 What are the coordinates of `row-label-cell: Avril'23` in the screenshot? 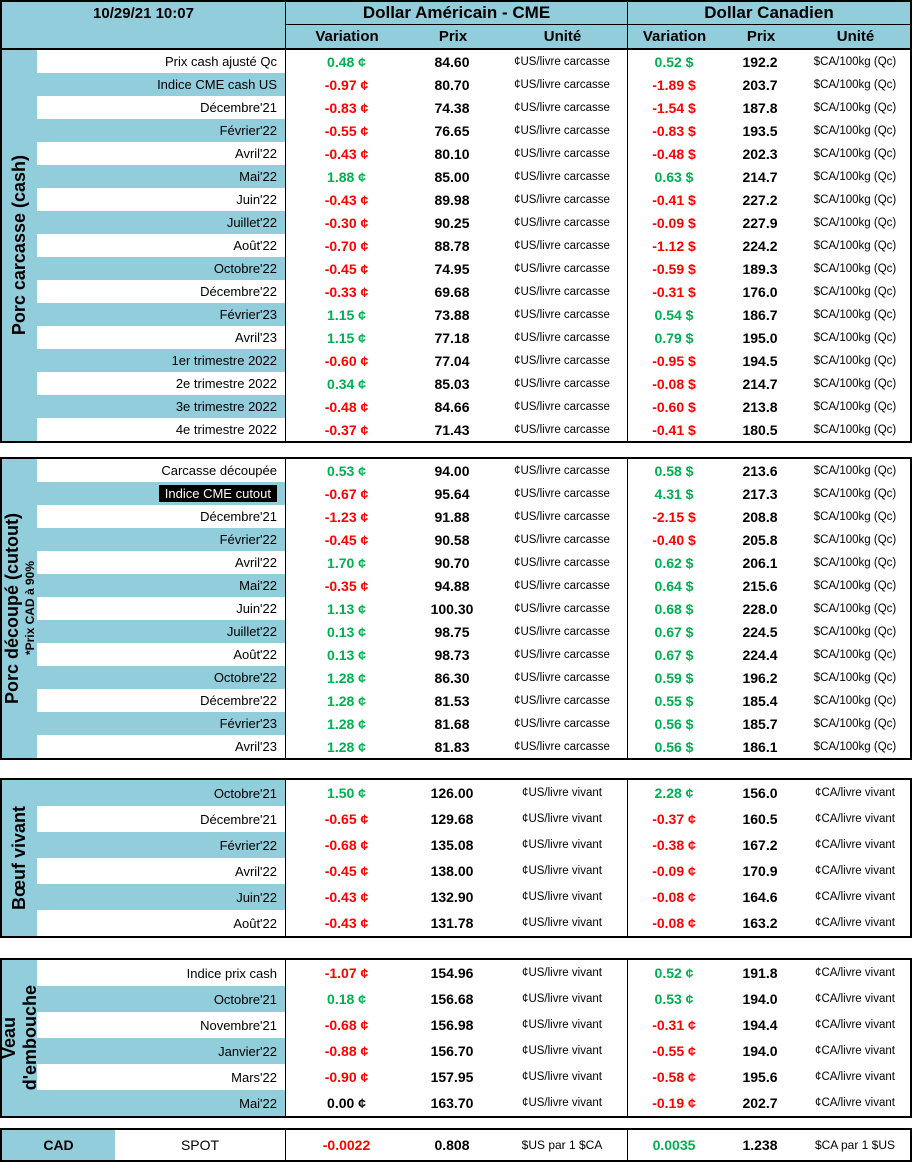 It's located at (161, 746).